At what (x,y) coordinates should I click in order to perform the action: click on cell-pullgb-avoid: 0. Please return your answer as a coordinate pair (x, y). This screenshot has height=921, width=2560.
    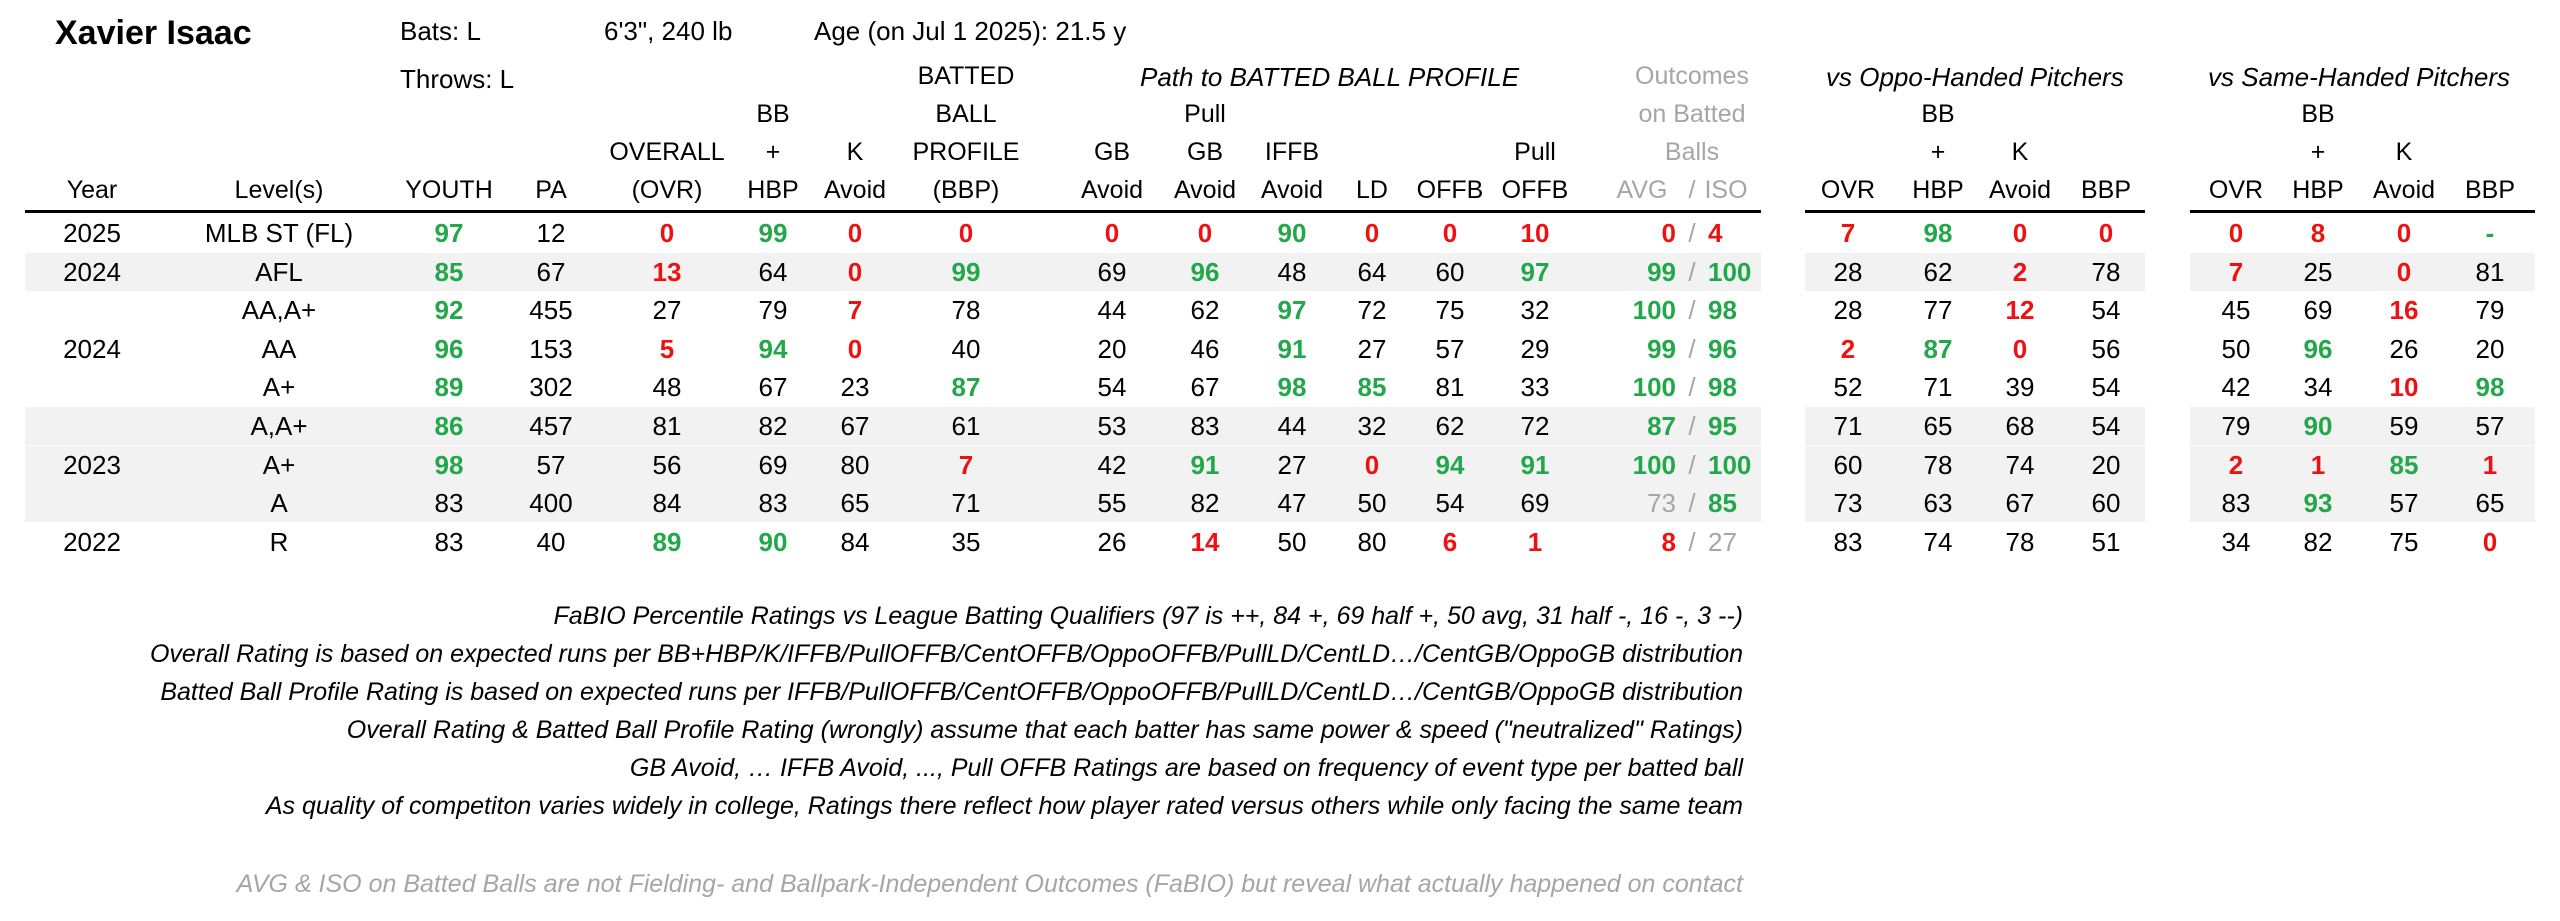
    Looking at the image, I should click on (1205, 233).